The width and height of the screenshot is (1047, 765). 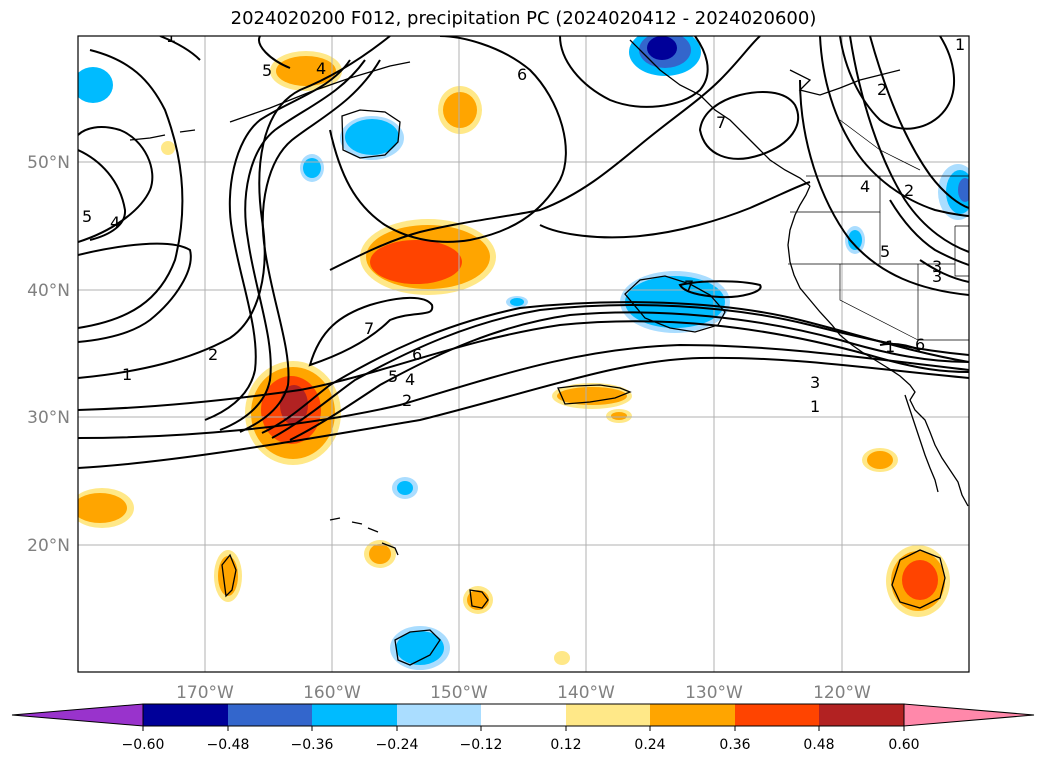 I want to click on lat-tick-label: 30°N, so click(x=48, y=418).